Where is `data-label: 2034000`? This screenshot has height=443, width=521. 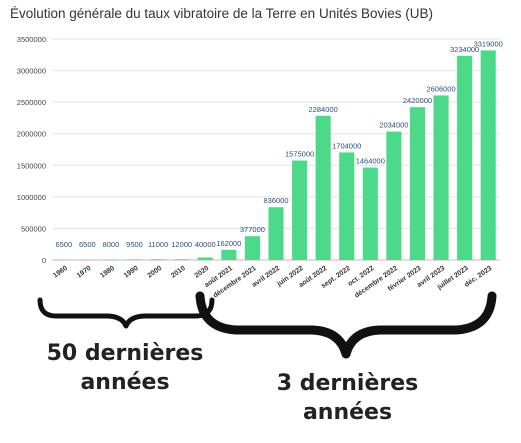
data-label: 2034000 is located at coordinates (393, 125).